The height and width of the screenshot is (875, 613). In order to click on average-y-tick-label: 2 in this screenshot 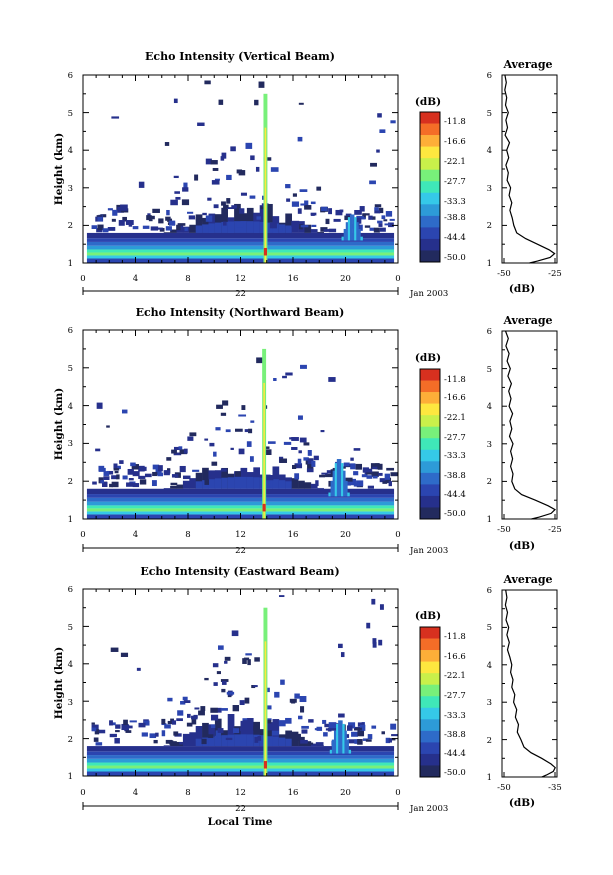, I will do `click(489, 482)`.